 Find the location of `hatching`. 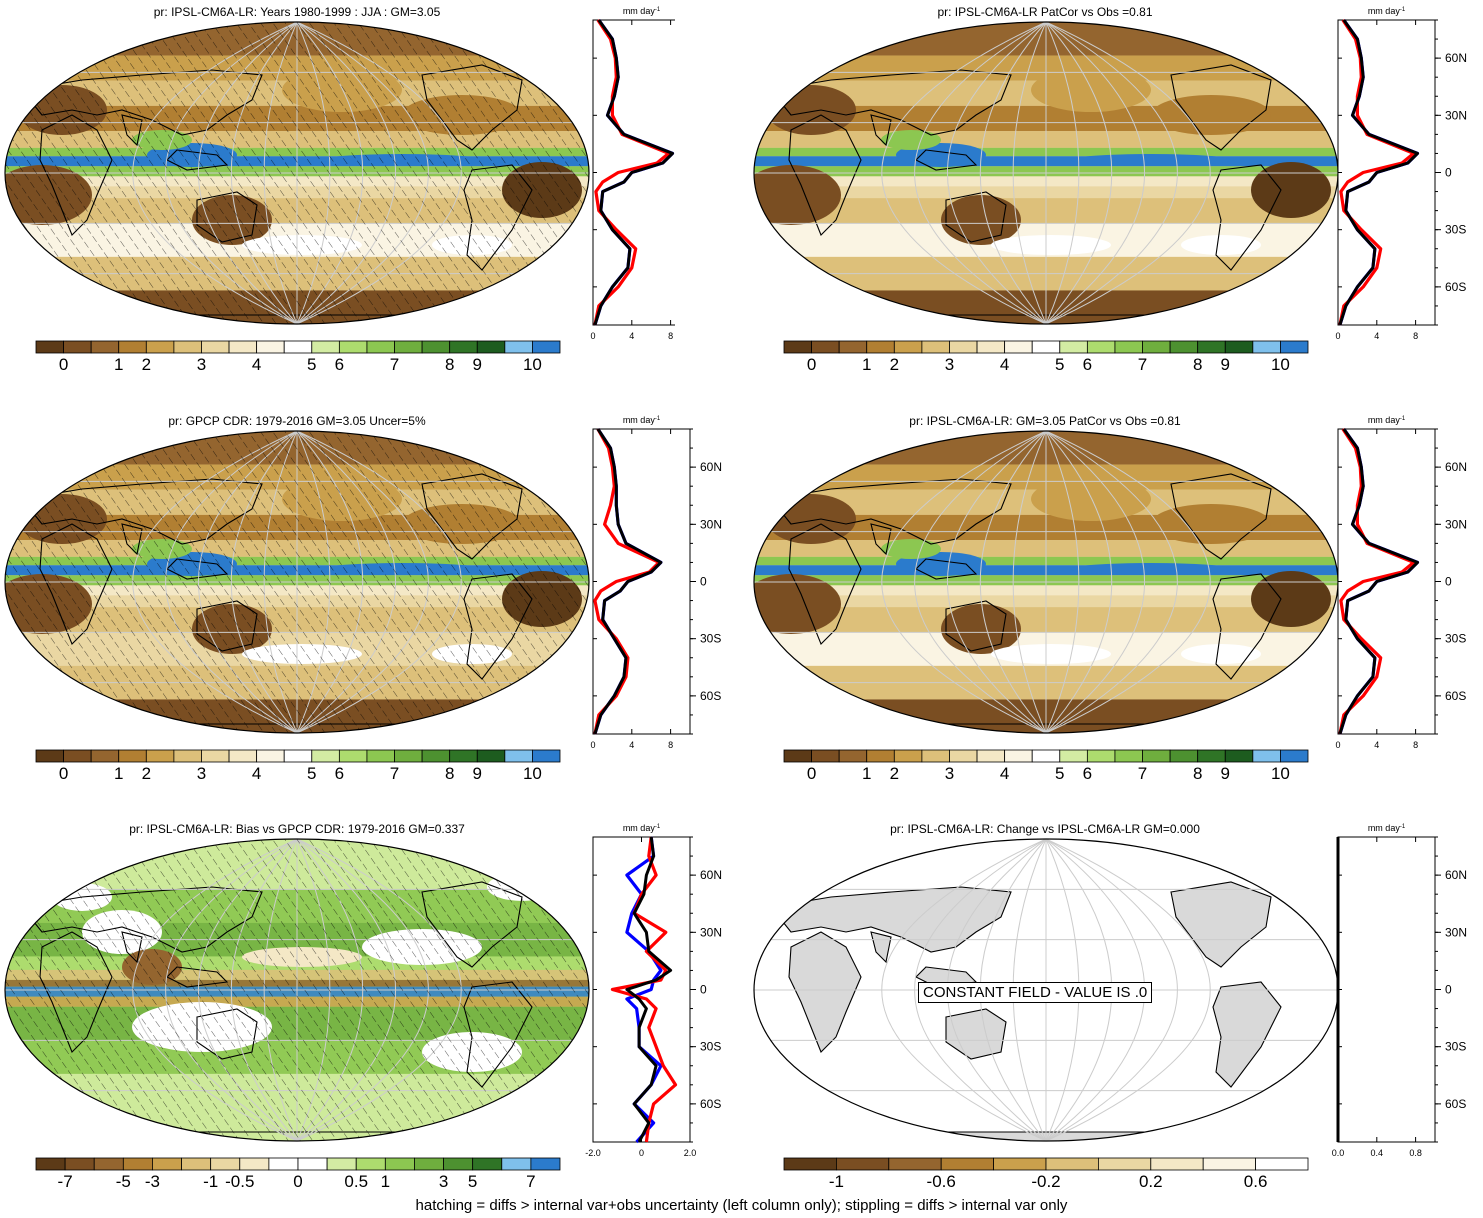

hatching is located at coordinates (297, 990).